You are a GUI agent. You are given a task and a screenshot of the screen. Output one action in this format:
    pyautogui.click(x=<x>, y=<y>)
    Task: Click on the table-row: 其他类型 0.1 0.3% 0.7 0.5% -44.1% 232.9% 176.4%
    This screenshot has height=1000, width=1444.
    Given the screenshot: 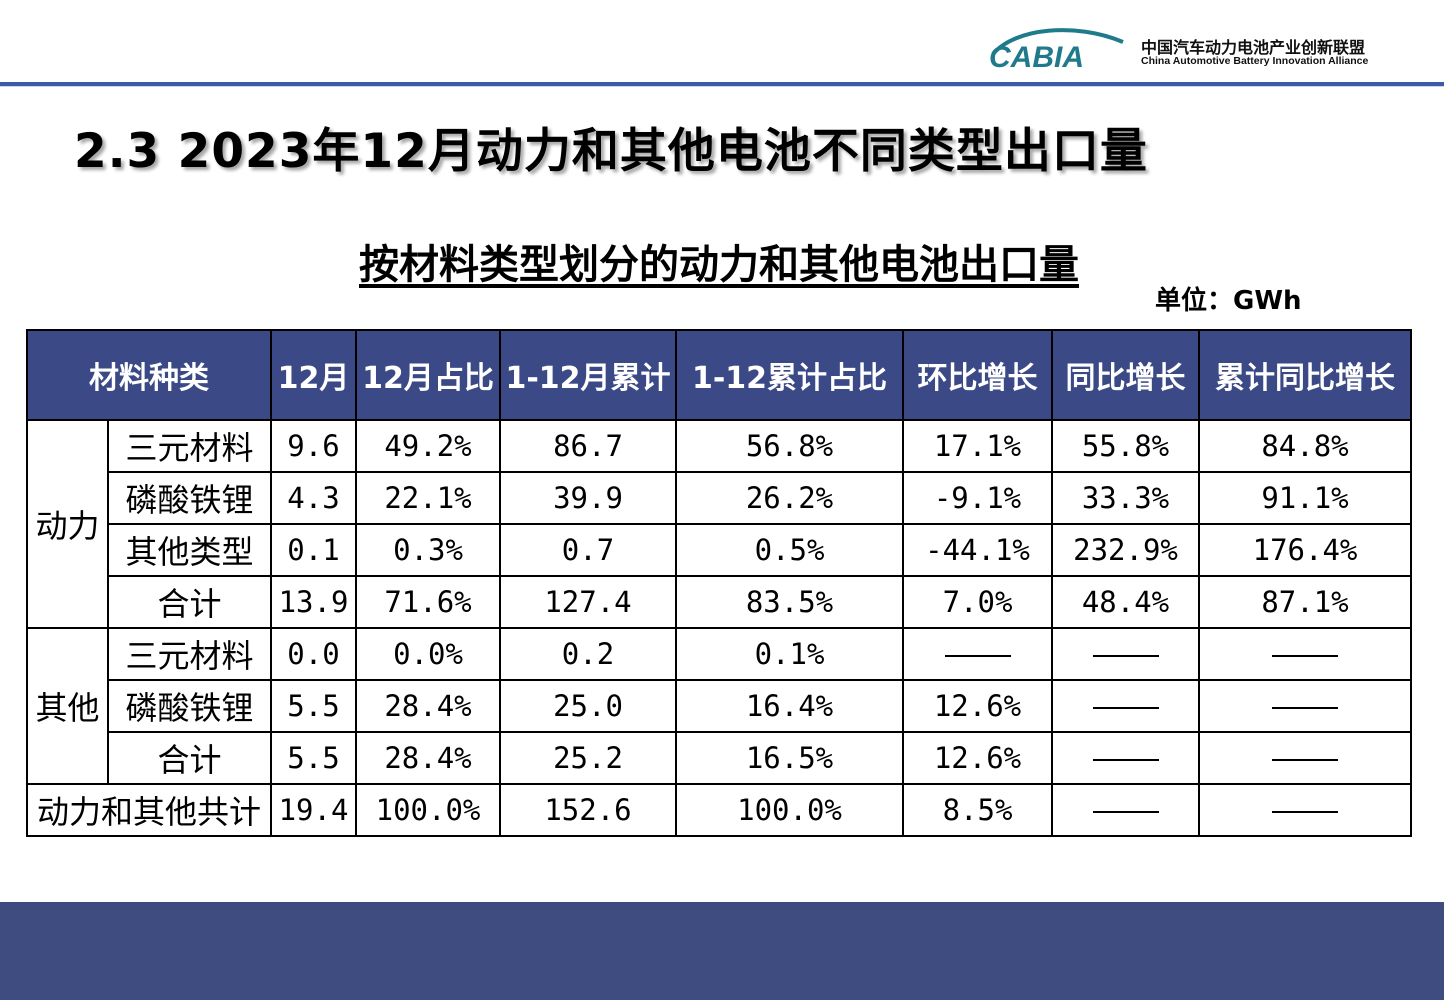 What is the action you would take?
    pyautogui.click(x=719, y=550)
    